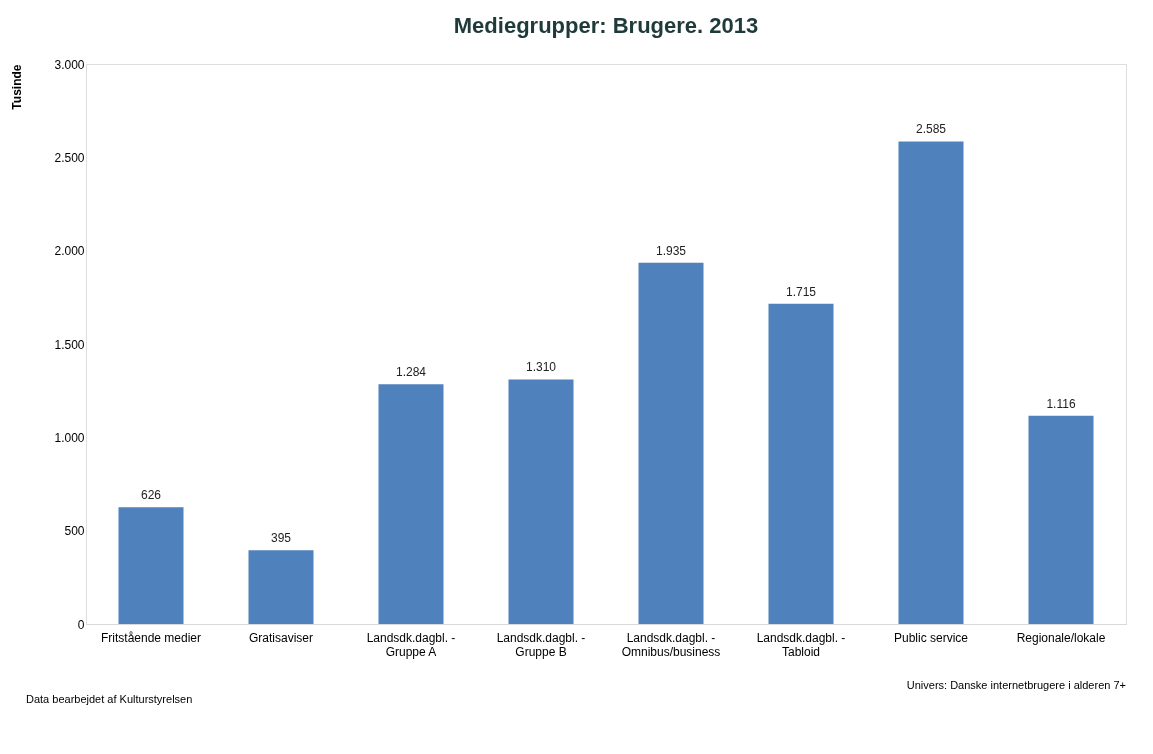 The height and width of the screenshot is (754, 1153). I want to click on x-tick-label: Regionale/lokale, so click(1061, 637).